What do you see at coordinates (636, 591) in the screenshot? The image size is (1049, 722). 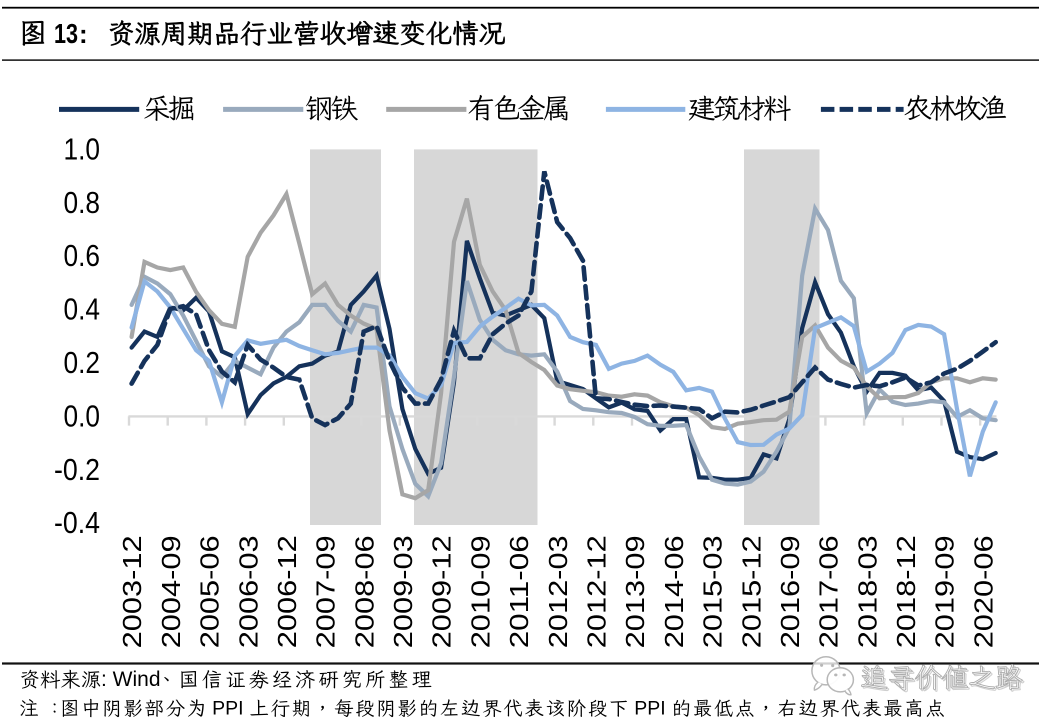 I see `svg-text: 2013-09` at bounding box center [636, 591].